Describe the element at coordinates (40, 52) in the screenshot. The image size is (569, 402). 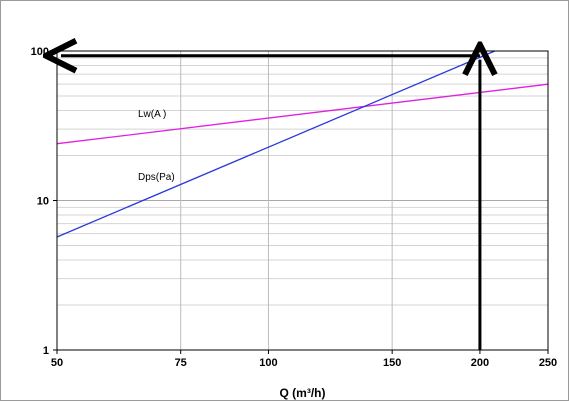
I see `y-tick-label: 100` at that location.